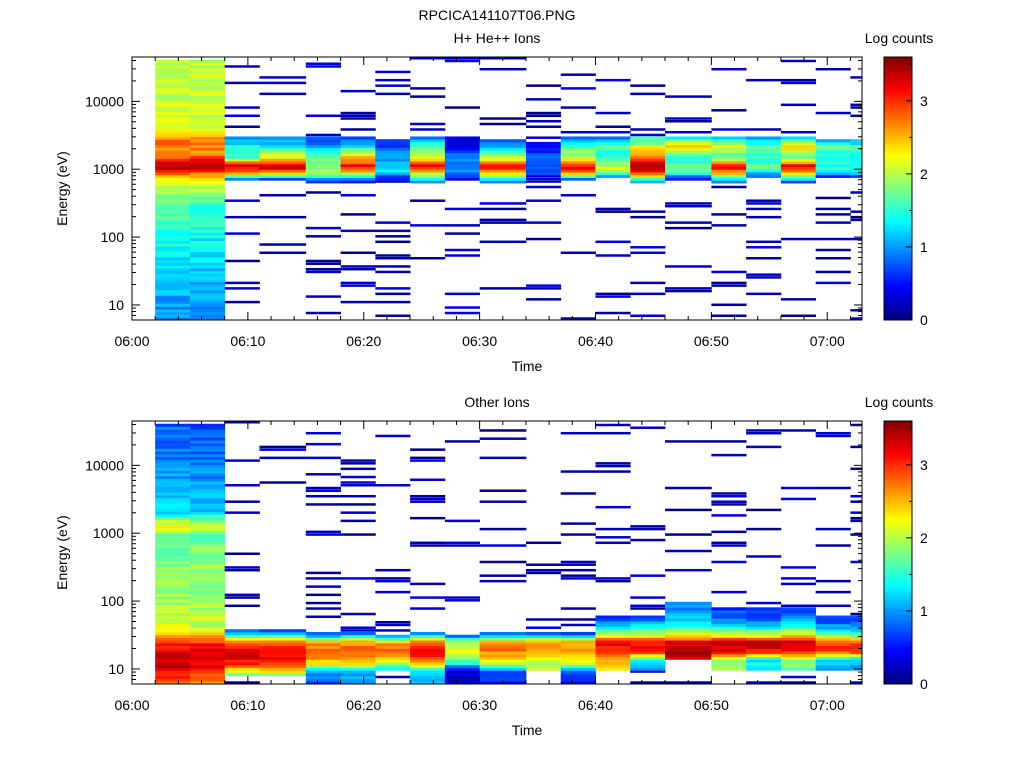  I want to click on y-tick-label: 10000, so click(104, 101).